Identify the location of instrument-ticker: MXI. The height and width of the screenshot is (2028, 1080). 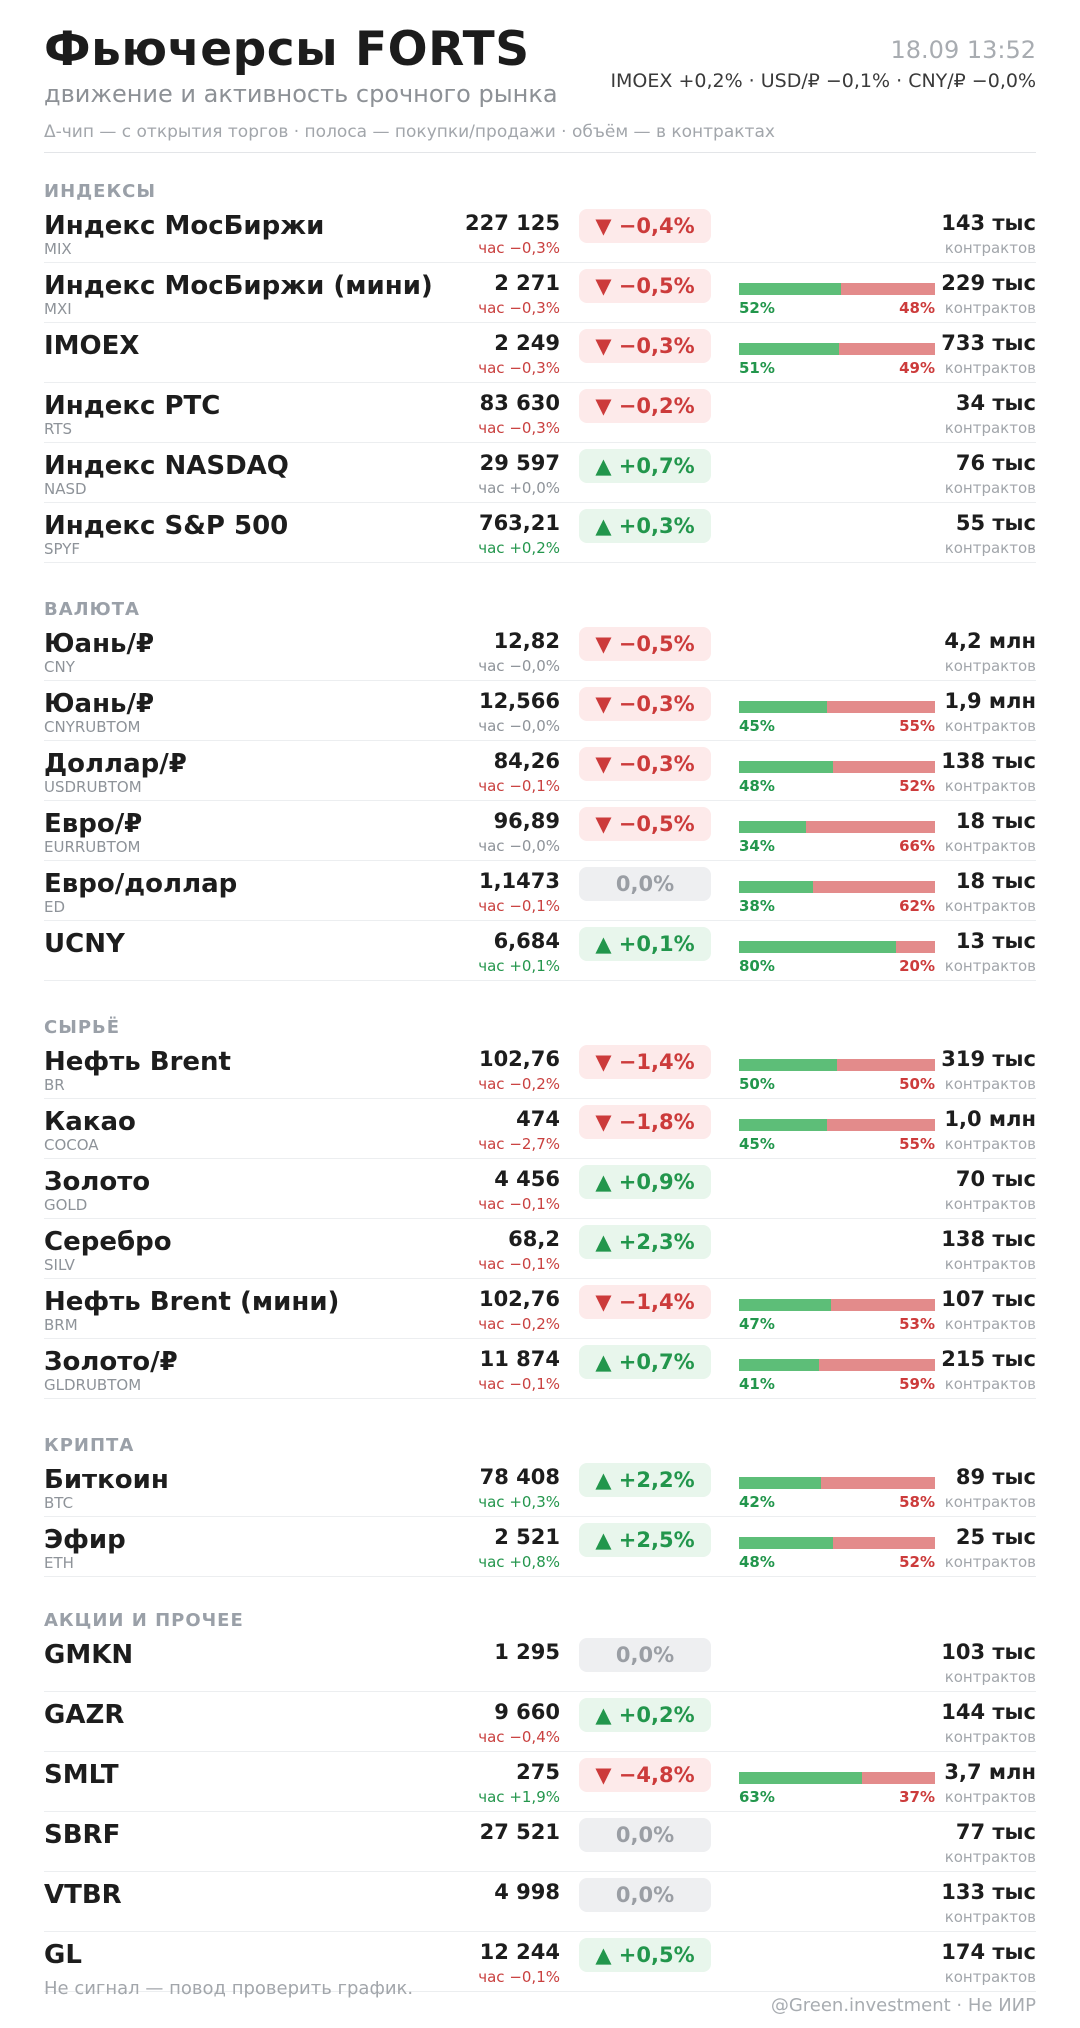
(58, 309).